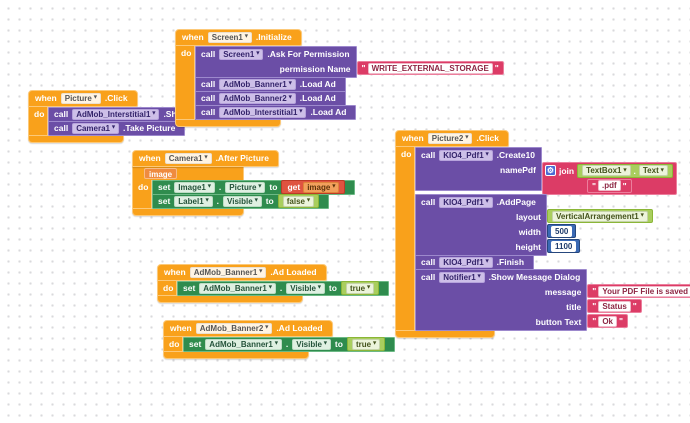 This screenshot has width=690, height=423. I want to click on get-variable-block: get image ▾, so click(313, 187).